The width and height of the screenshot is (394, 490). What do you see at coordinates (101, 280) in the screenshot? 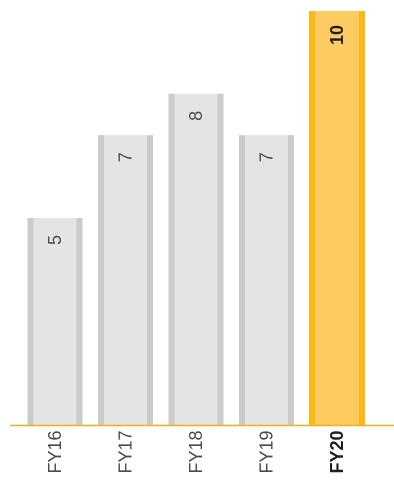
I see `bar-left-edge-fy17` at bounding box center [101, 280].